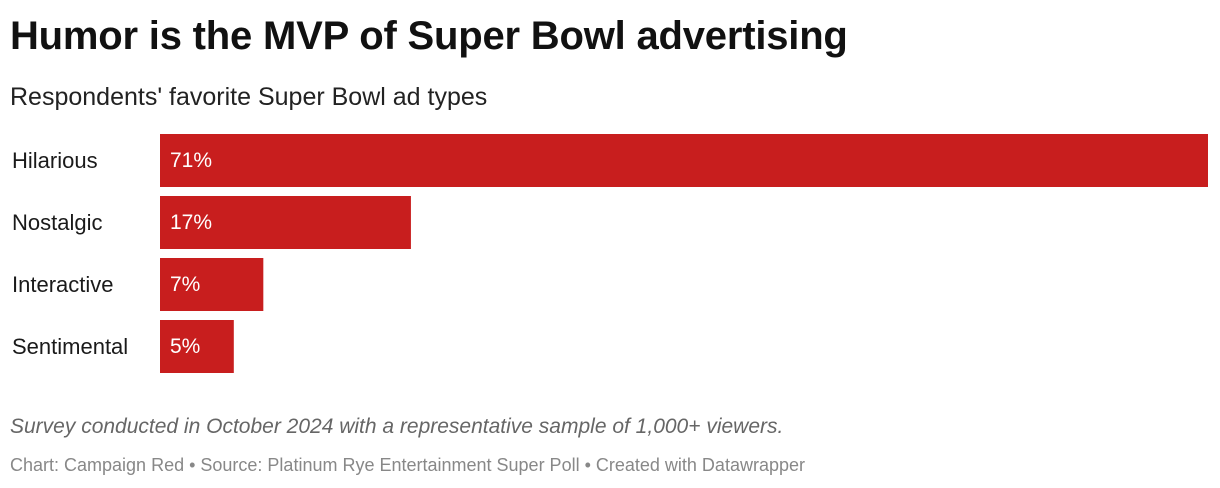 This screenshot has width=1220, height=488. I want to click on bar-sentimental, so click(197, 346).